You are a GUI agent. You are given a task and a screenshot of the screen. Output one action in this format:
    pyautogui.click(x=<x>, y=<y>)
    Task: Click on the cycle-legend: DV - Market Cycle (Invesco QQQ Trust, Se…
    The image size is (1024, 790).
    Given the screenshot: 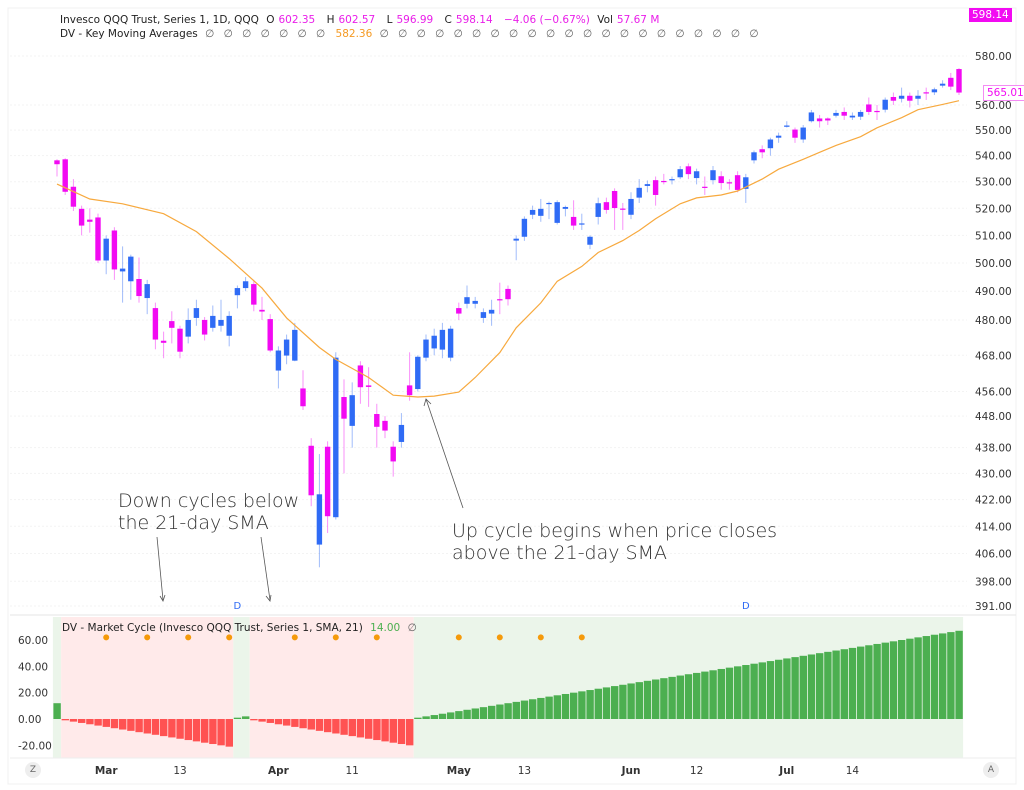 What is the action you would take?
    pyautogui.click(x=241, y=628)
    